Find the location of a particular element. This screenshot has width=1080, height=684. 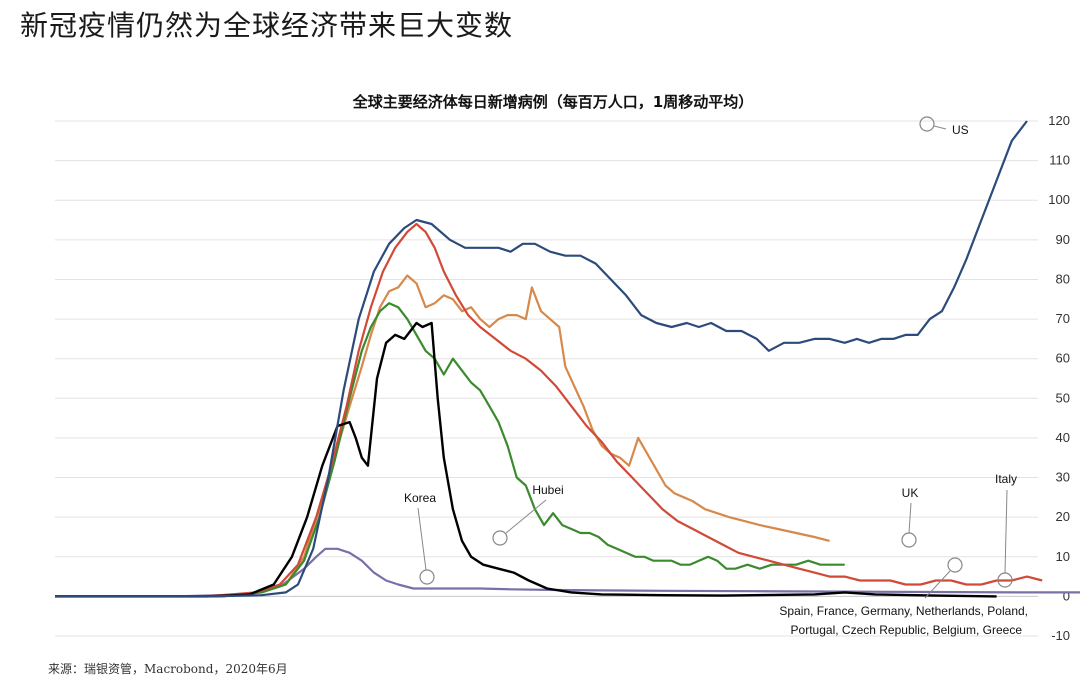

y-tick-label: 60 is located at coordinates (1063, 358).